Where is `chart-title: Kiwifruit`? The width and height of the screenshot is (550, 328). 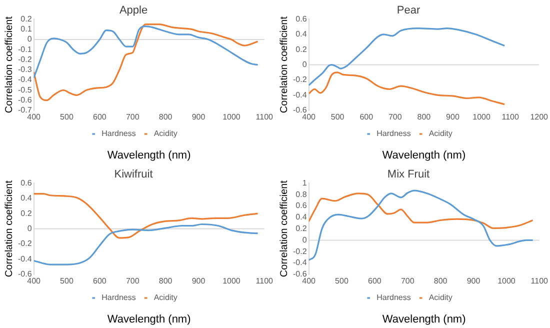
chart-title: Kiwifruit is located at coordinates (133, 174).